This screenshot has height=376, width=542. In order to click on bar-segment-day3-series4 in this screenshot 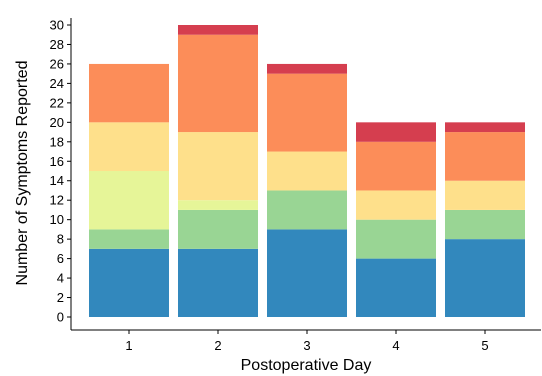, I will do `click(307, 171)`.